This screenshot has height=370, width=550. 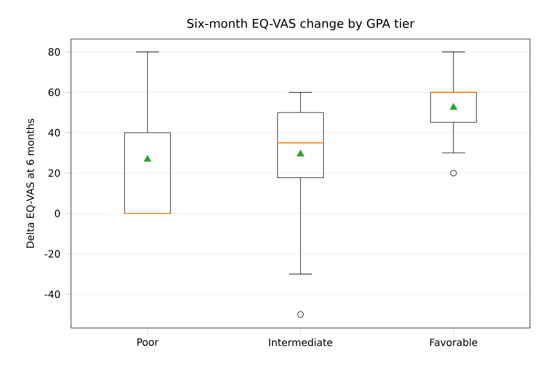 I want to click on x-tick-label: Poor, so click(x=148, y=342).